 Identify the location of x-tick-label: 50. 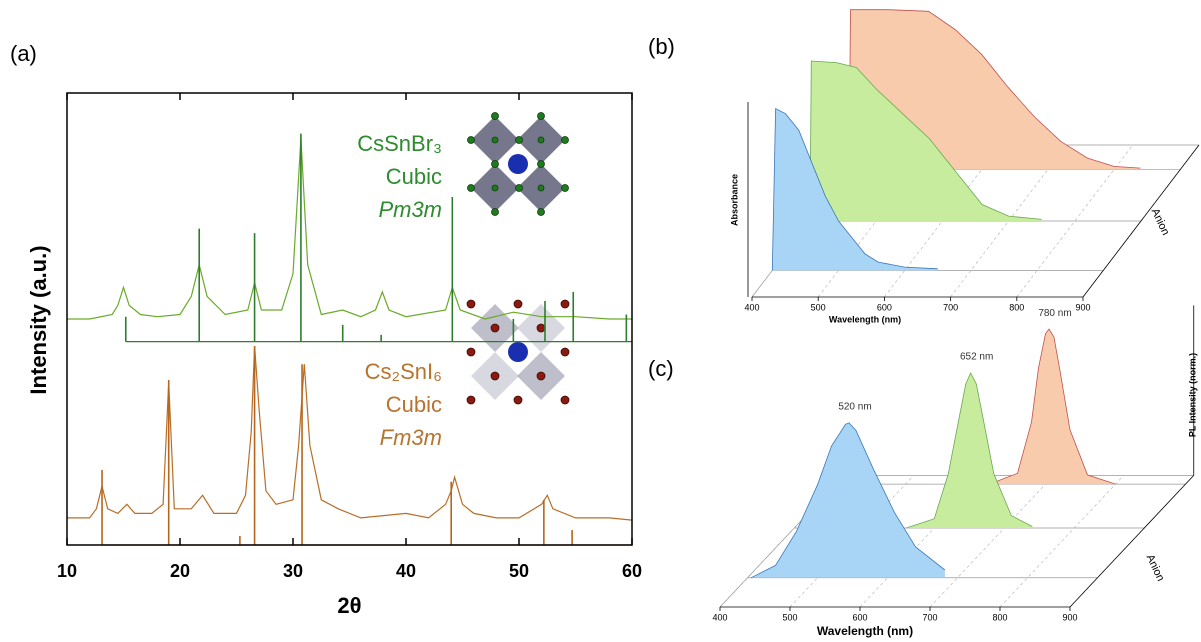
(519, 571).